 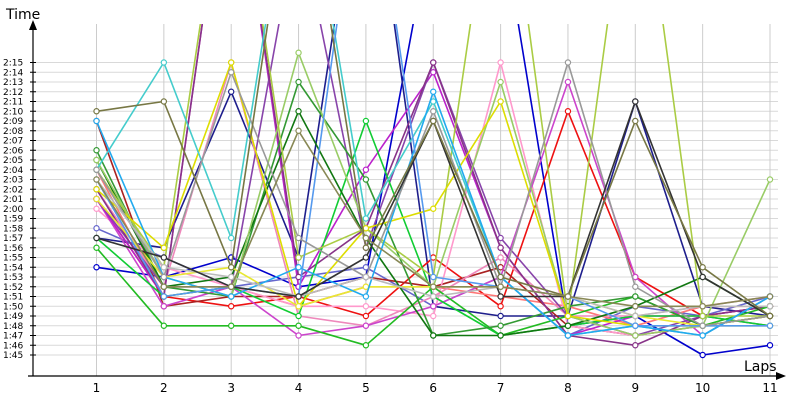 What do you see at coordinates (33, 25) in the screenshot?
I see `y-axis-arrow` at bounding box center [33, 25].